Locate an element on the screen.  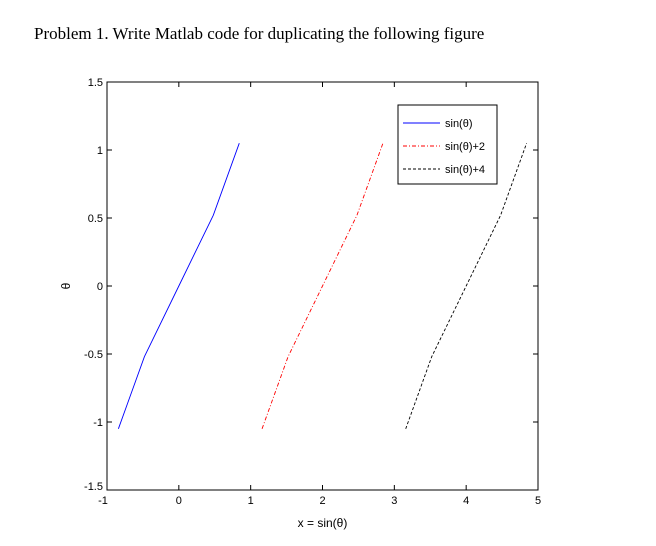
x-tick-label: 0 is located at coordinates (179, 501).